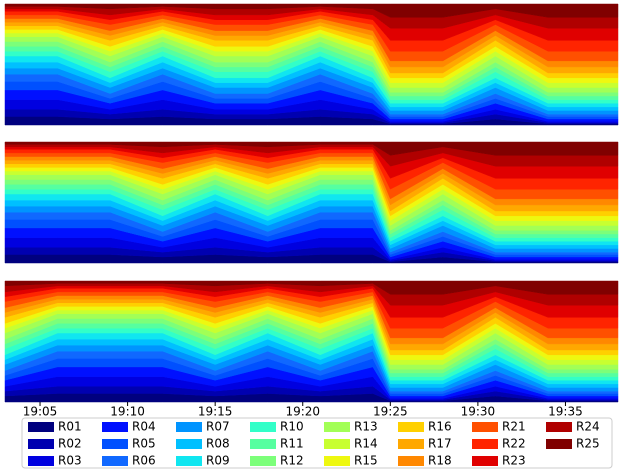 The width and height of the screenshot is (621, 472). What do you see at coordinates (588, 444) in the screenshot?
I see `legend-label: R25` at bounding box center [588, 444].